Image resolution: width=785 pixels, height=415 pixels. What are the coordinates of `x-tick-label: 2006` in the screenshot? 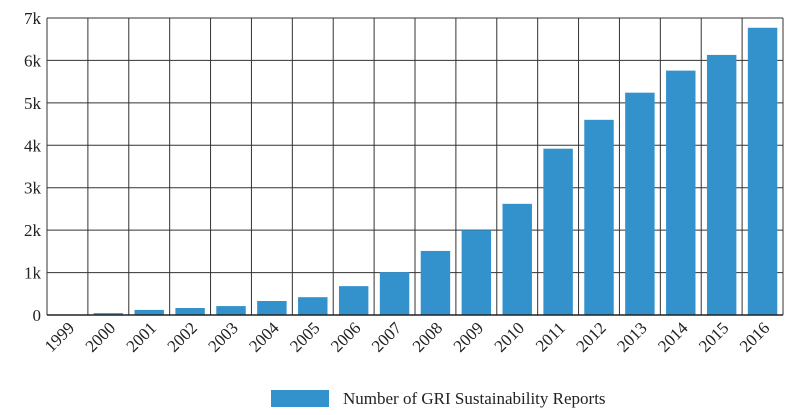 It's located at (345, 336).